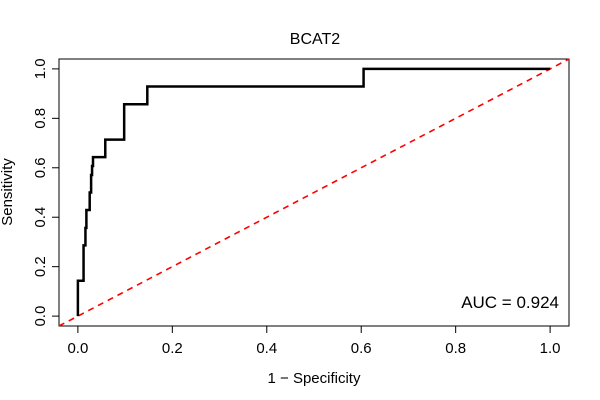 This screenshot has height=400, width=600. I want to click on x-tick-label: 0.6, so click(361, 348).